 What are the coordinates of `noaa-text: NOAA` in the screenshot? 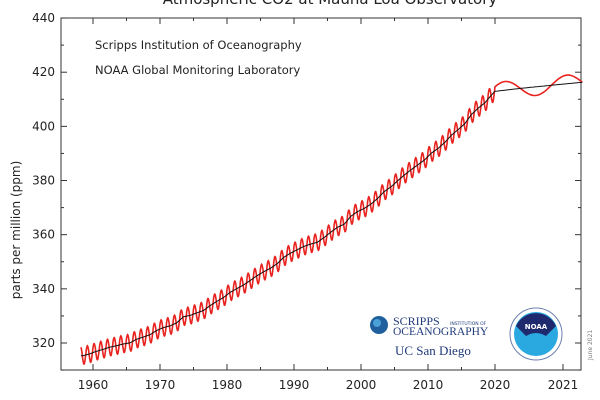 It's located at (536, 327).